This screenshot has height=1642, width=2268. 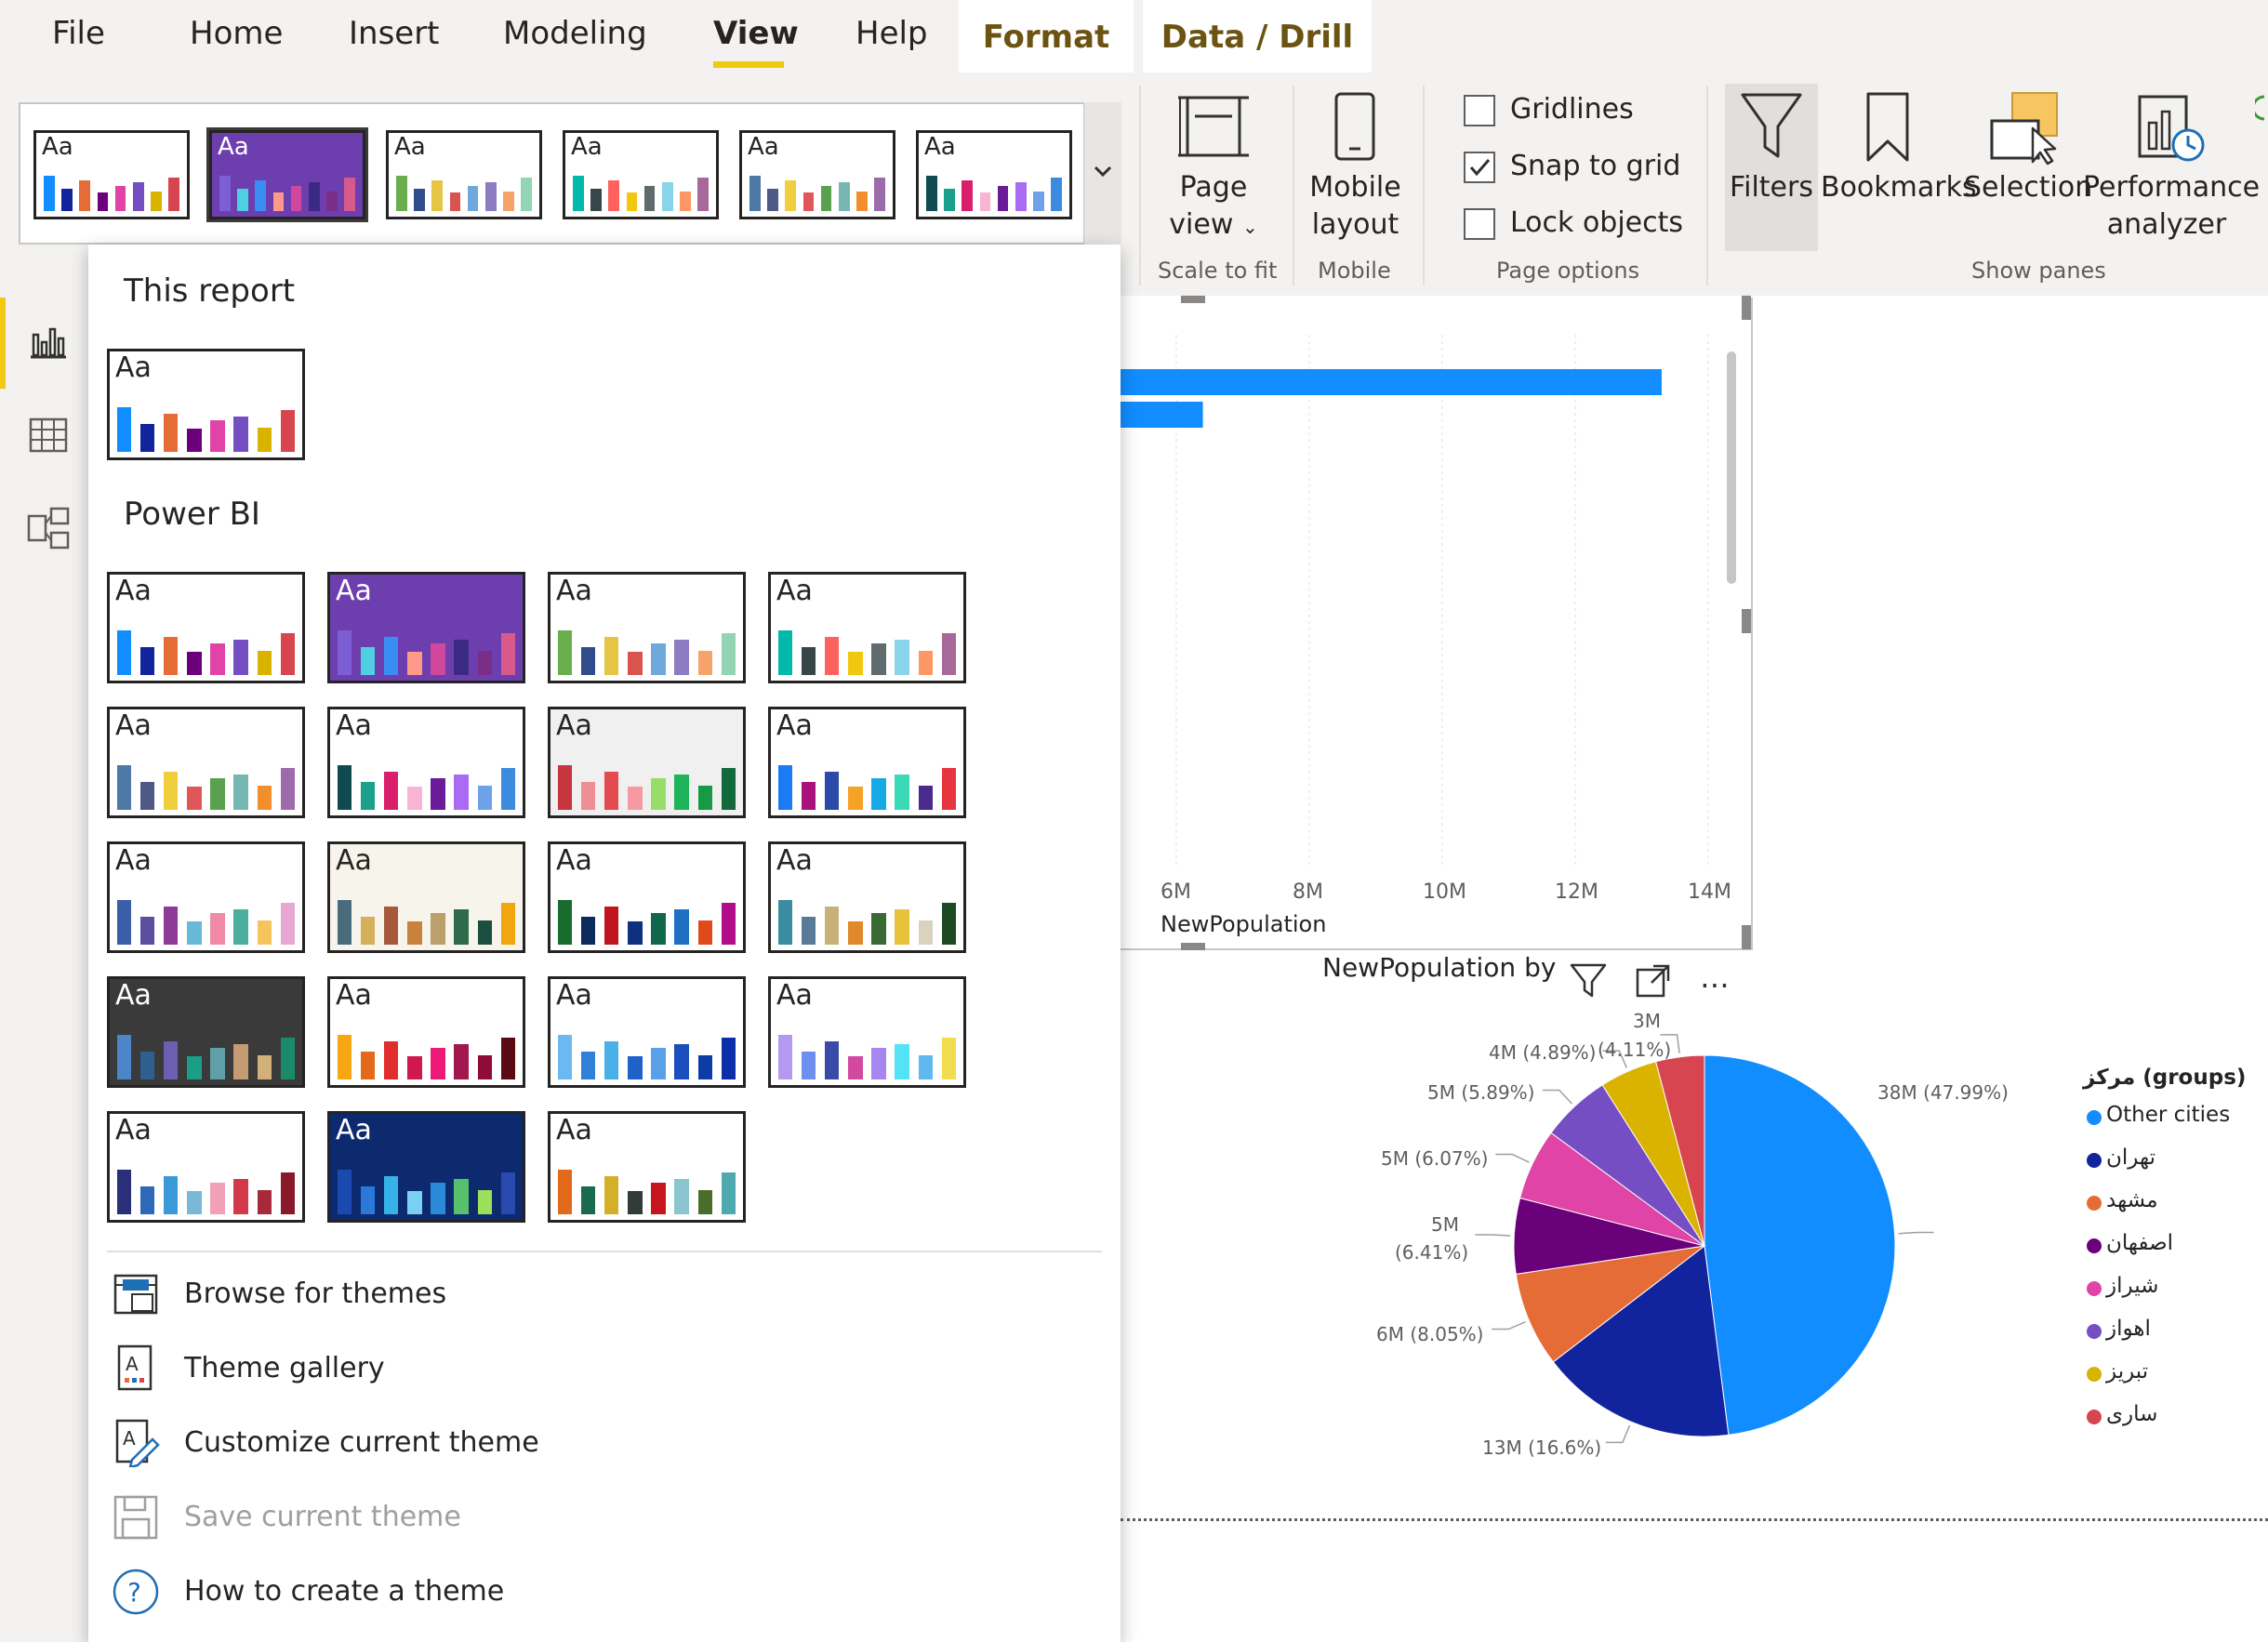 I want to click on mobile-layout-button: Mobile layout, so click(x=1355, y=206).